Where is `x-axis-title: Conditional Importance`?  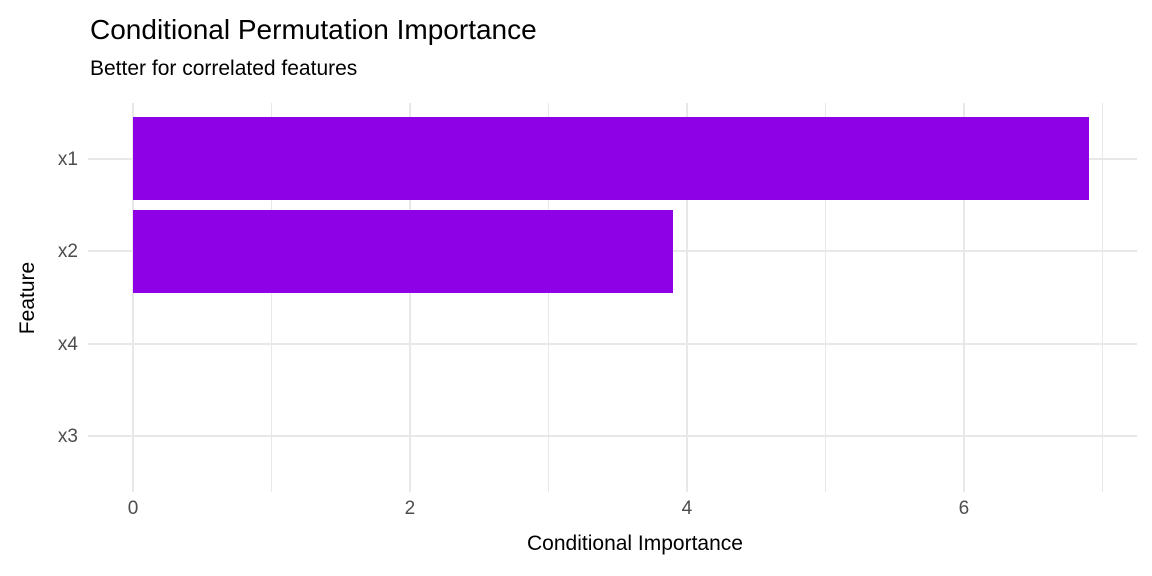 x-axis-title: Conditional Importance is located at coordinates (635, 543).